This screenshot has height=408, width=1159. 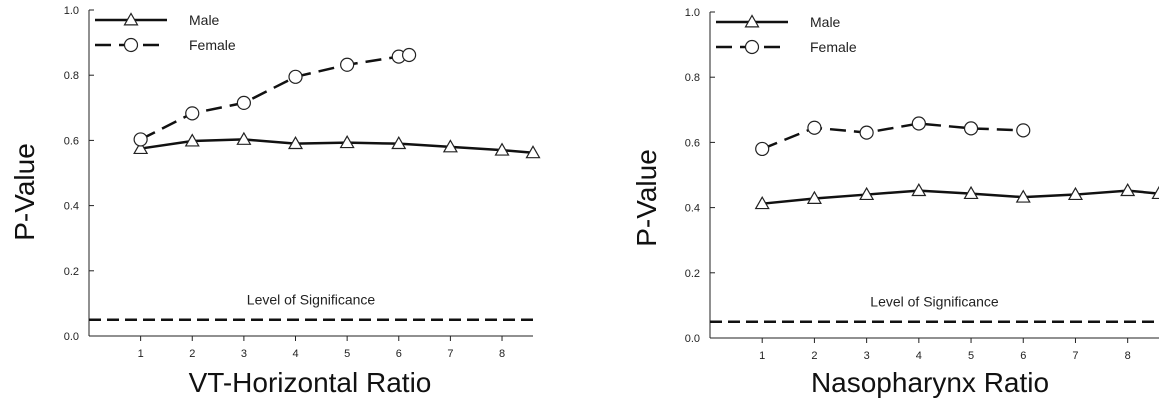 What do you see at coordinates (310, 382) in the screenshot?
I see `x-axis-title: VT-Horizontal Ratio` at bounding box center [310, 382].